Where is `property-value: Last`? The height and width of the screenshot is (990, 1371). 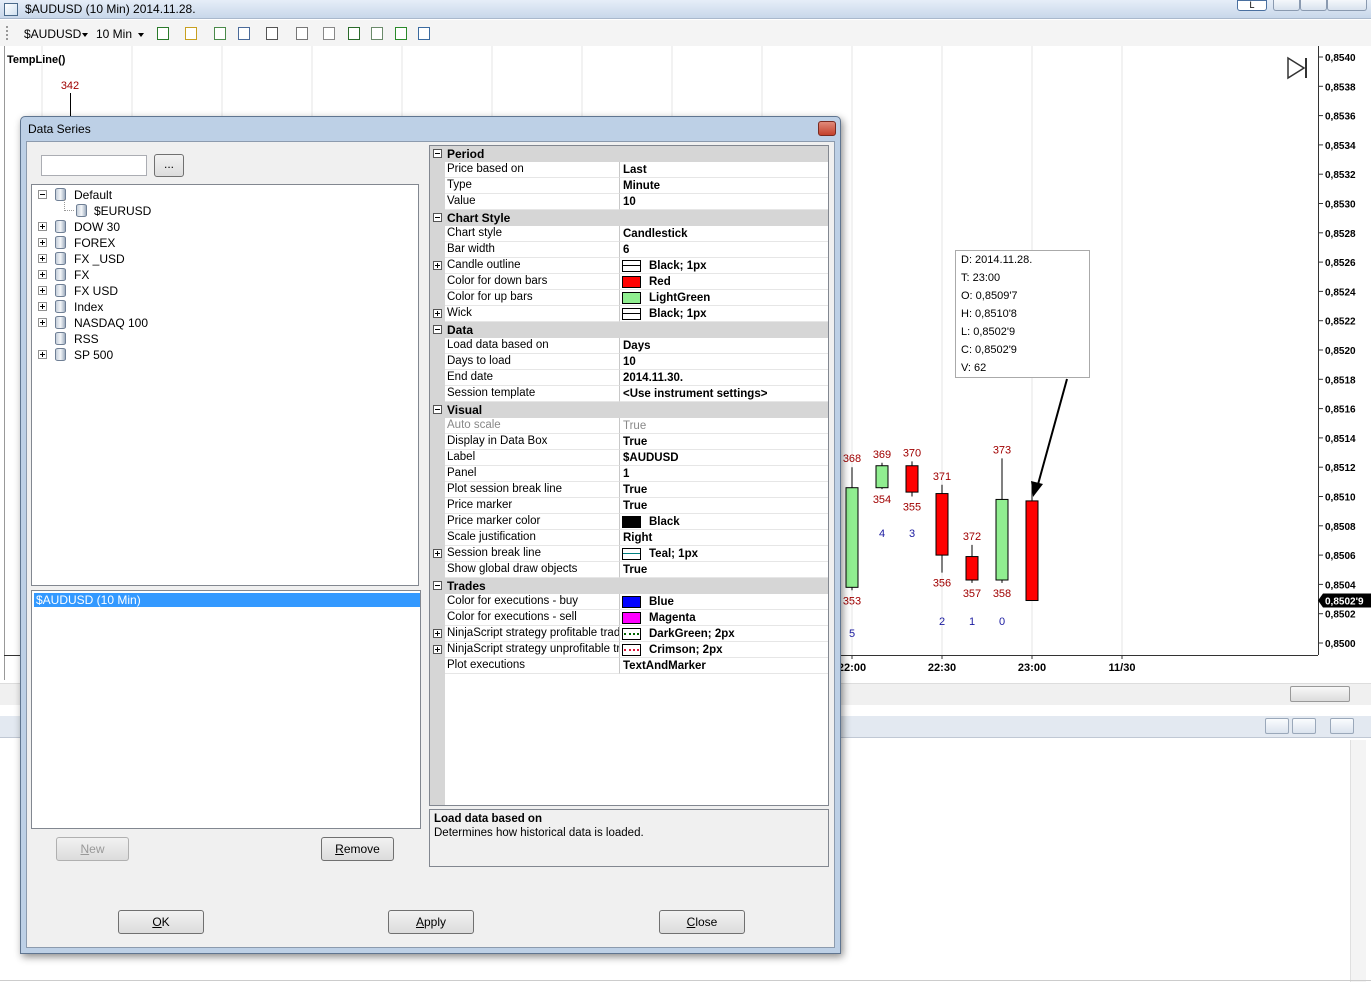 property-value: Last is located at coordinates (635, 170).